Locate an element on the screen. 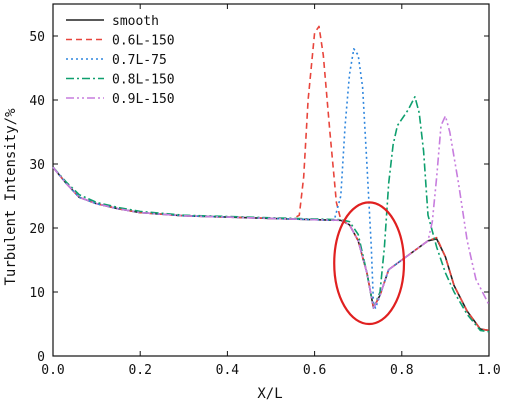  x-tick-label-4: 0.8 is located at coordinates (401, 370).